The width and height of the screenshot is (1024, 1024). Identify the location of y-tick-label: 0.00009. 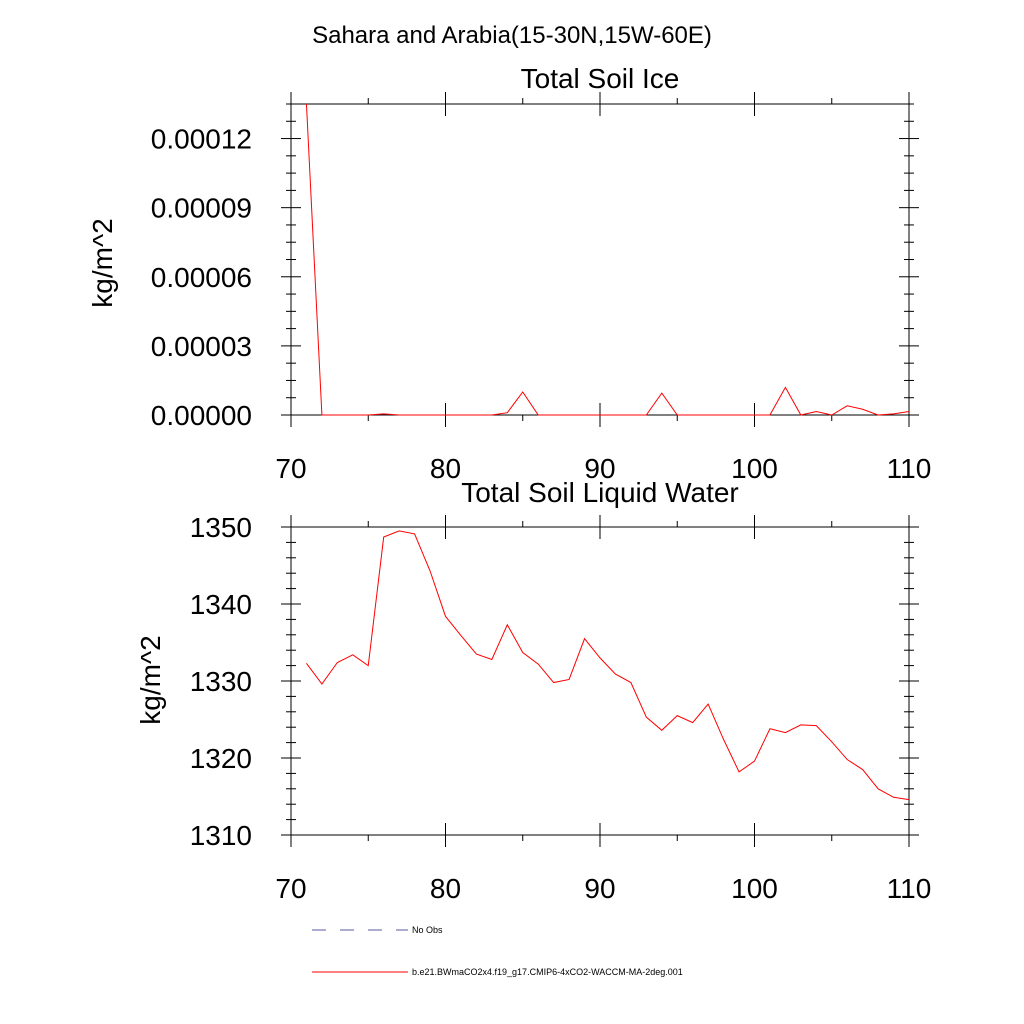
(201, 208).